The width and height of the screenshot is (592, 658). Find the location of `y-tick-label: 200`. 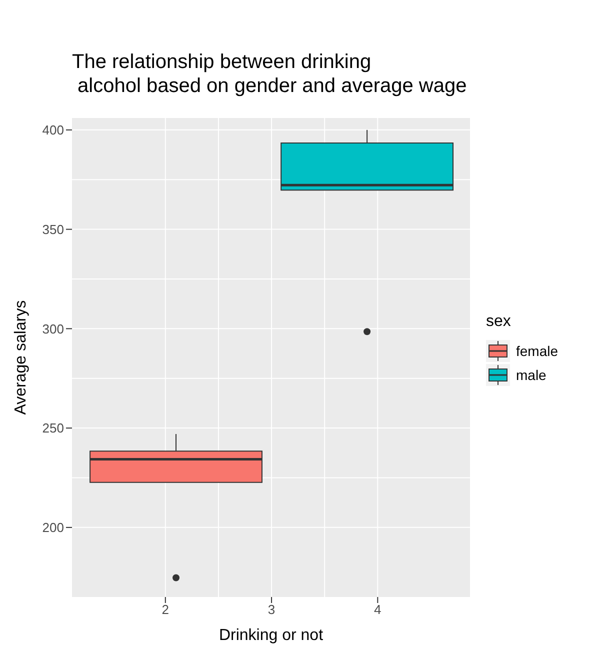

y-tick-label: 200 is located at coordinates (53, 528).